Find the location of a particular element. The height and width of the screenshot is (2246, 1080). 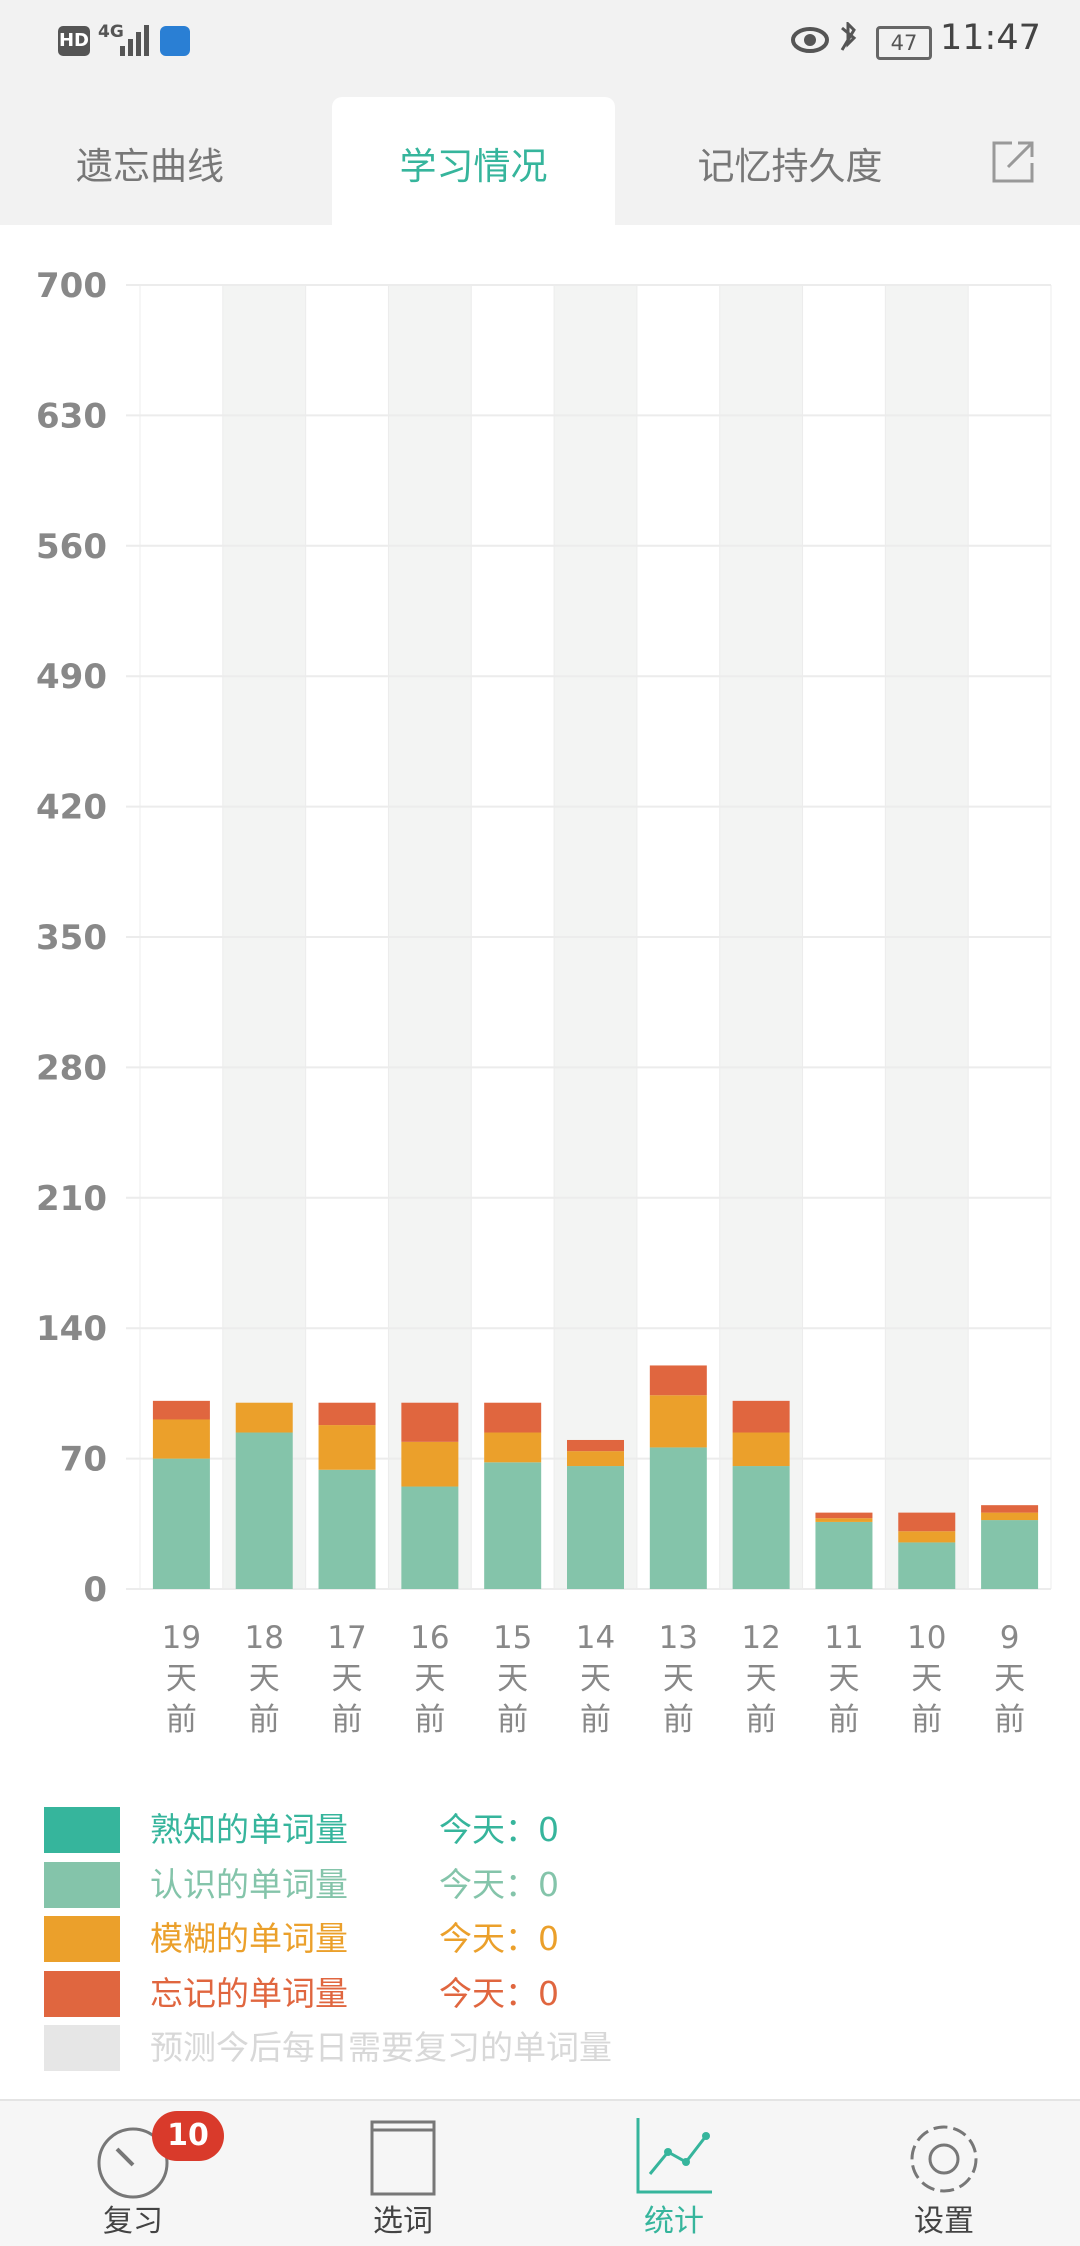

nav-label: 统计 is located at coordinates (674, 2221).